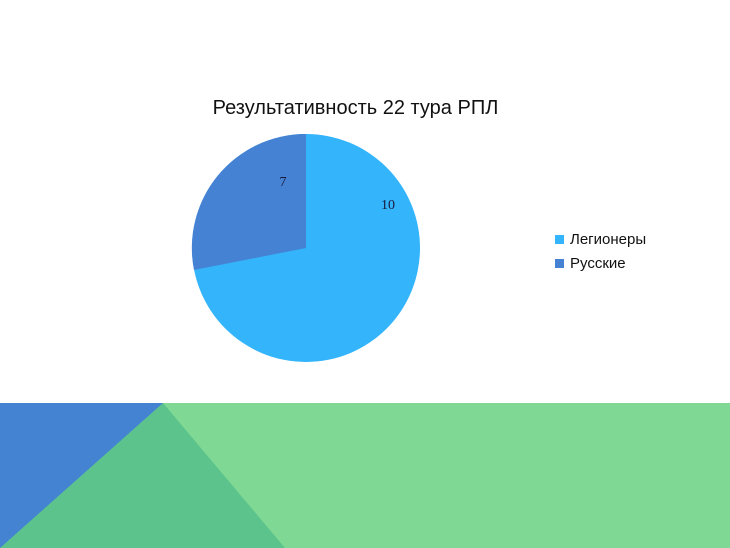 This screenshot has width=730, height=548. Describe the element at coordinates (248, 201) in the screenshot. I see `pie-slice-russkie` at that location.